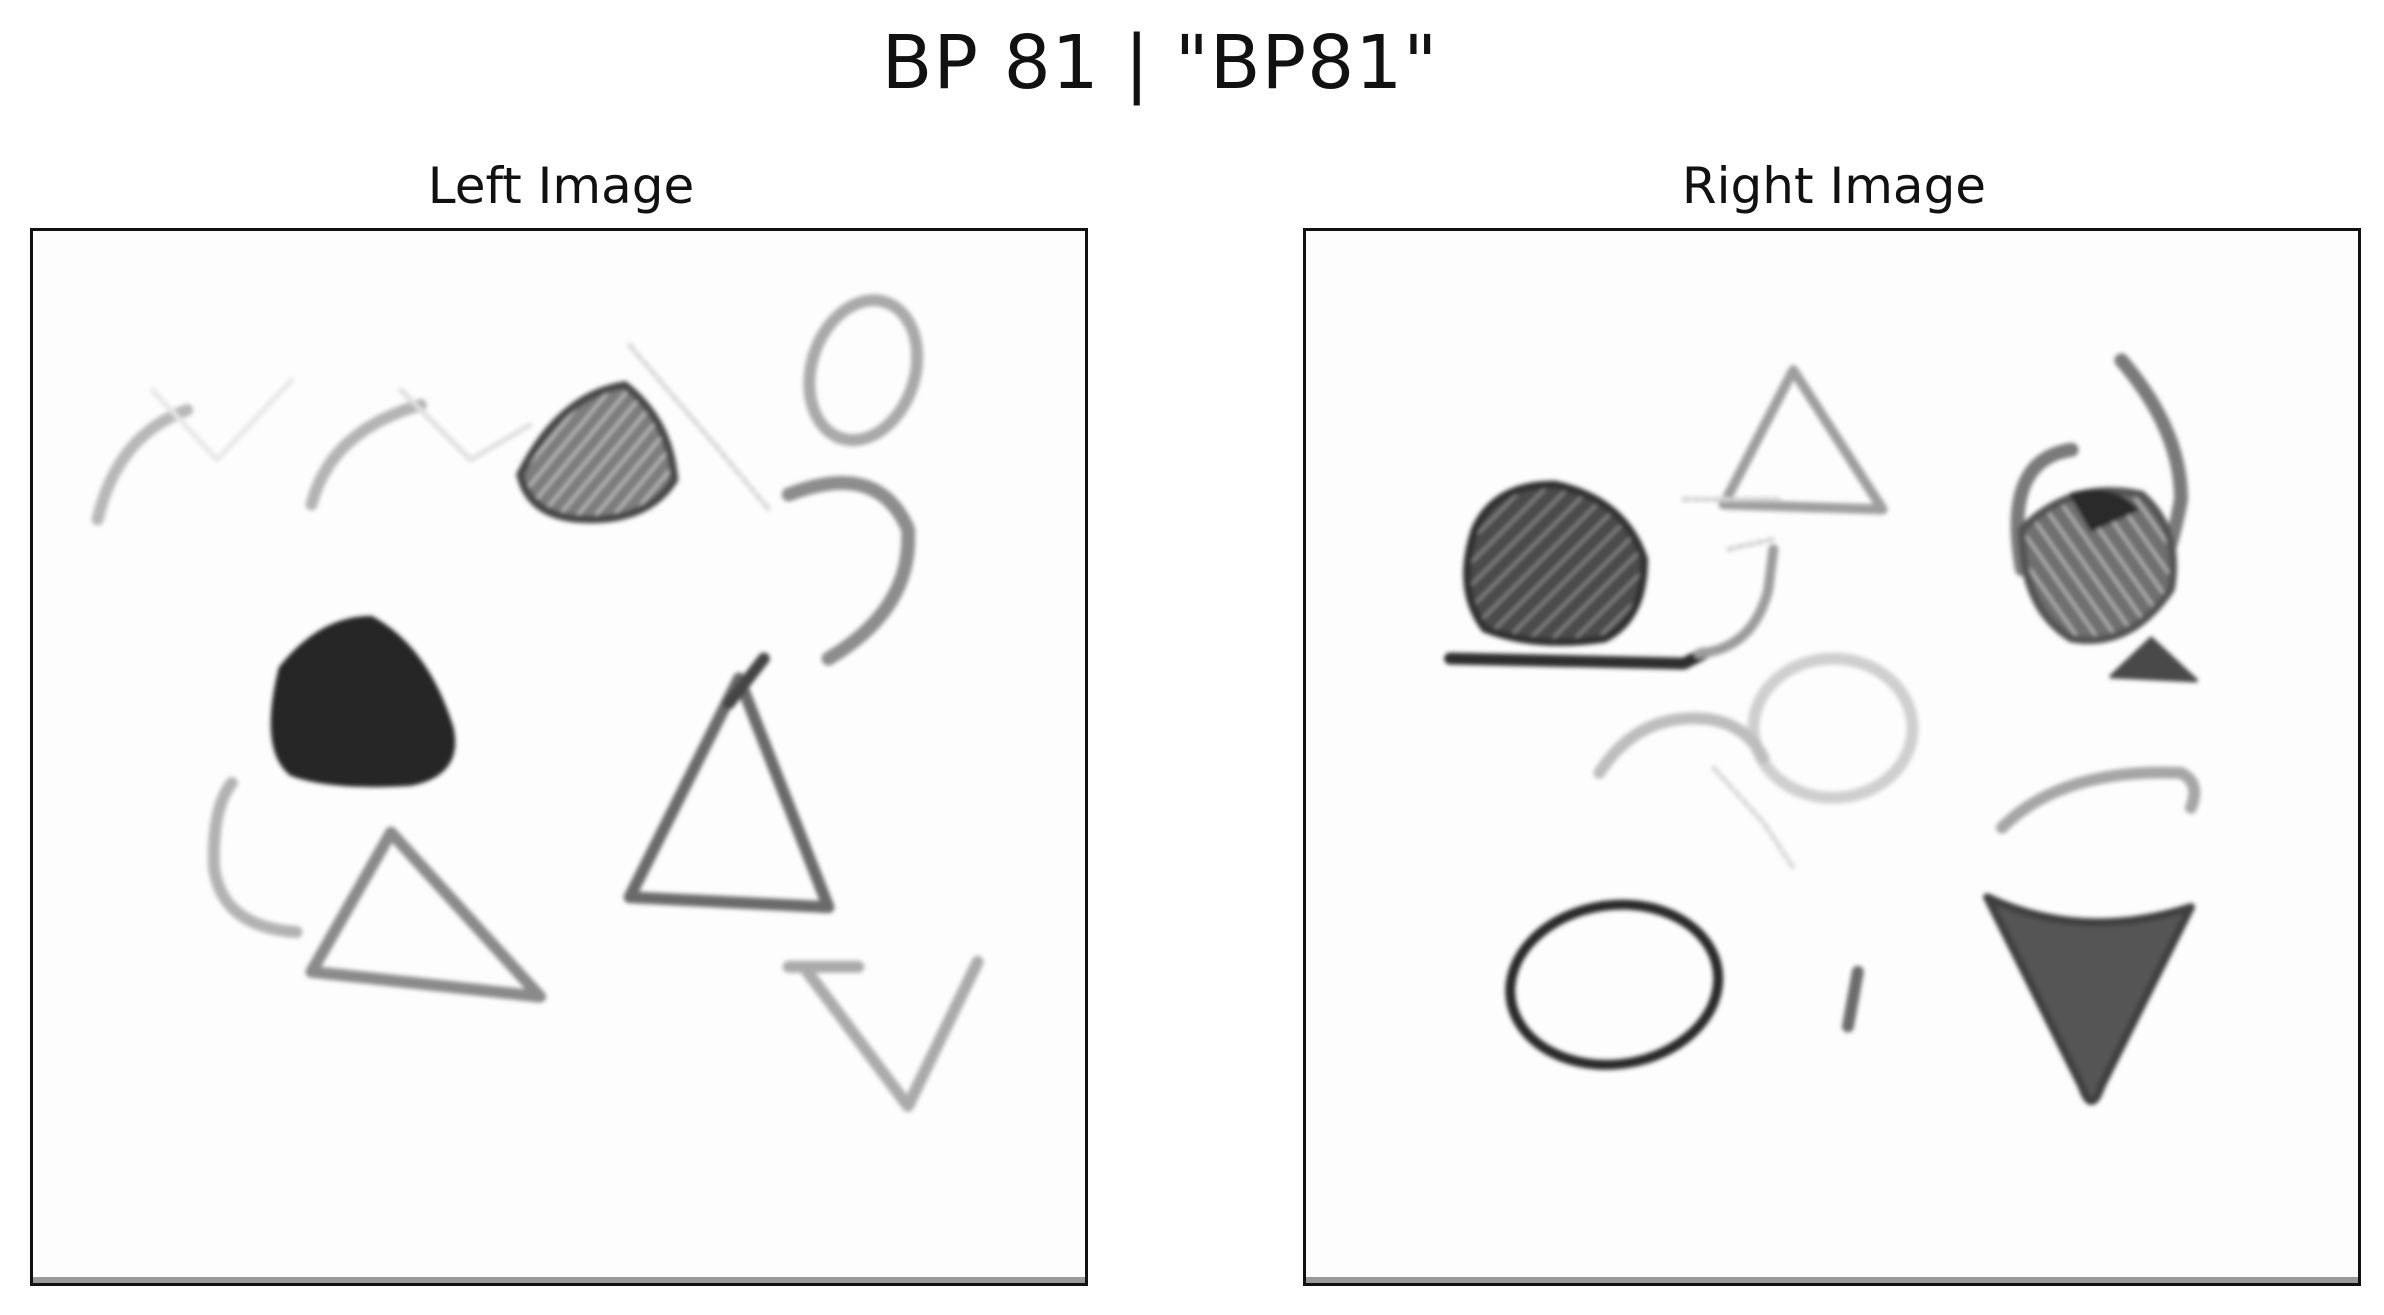  Describe the element at coordinates (1681, 745) in the screenshot. I see `right-center-arc` at that location.